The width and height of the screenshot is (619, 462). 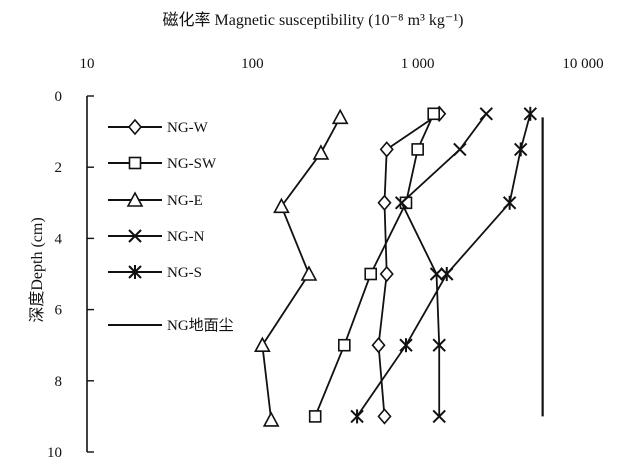 I want to click on series-ng-e, so click(x=301, y=267).